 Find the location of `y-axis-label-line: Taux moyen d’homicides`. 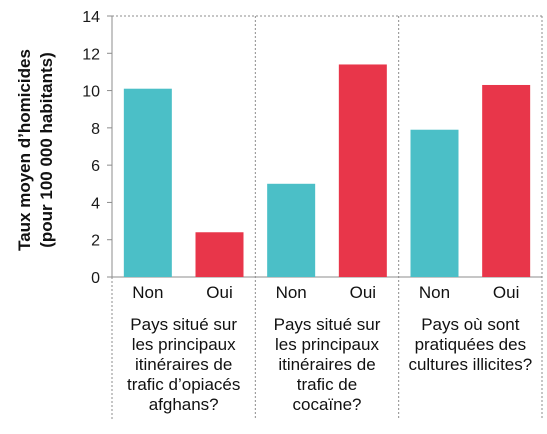

y-axis-label-line: Taux moyen d’homicides is located at coordinates (24, 150).